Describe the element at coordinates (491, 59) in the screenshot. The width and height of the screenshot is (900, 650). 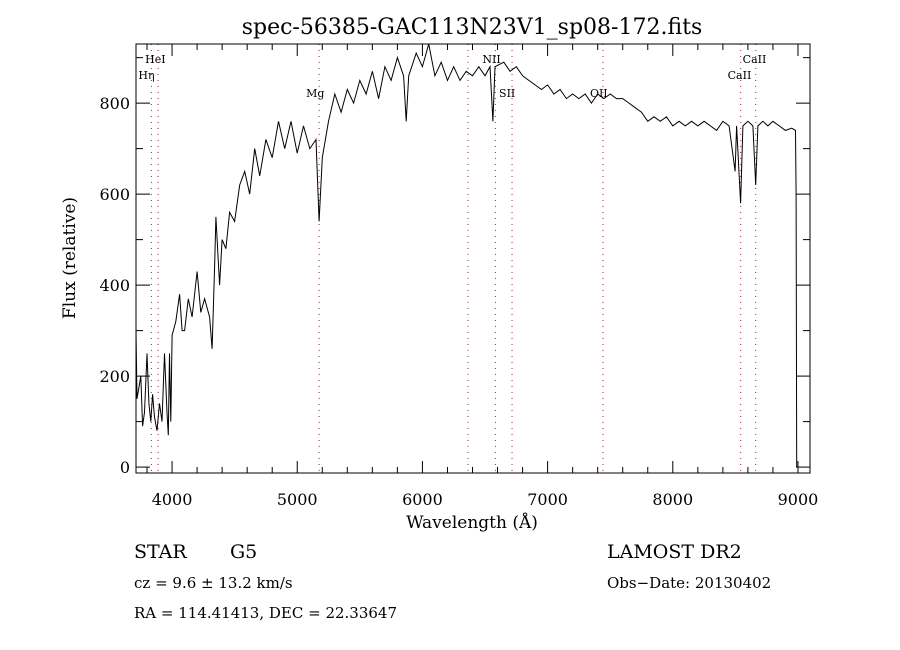
I see `spectral-line-label: NII` at that location.